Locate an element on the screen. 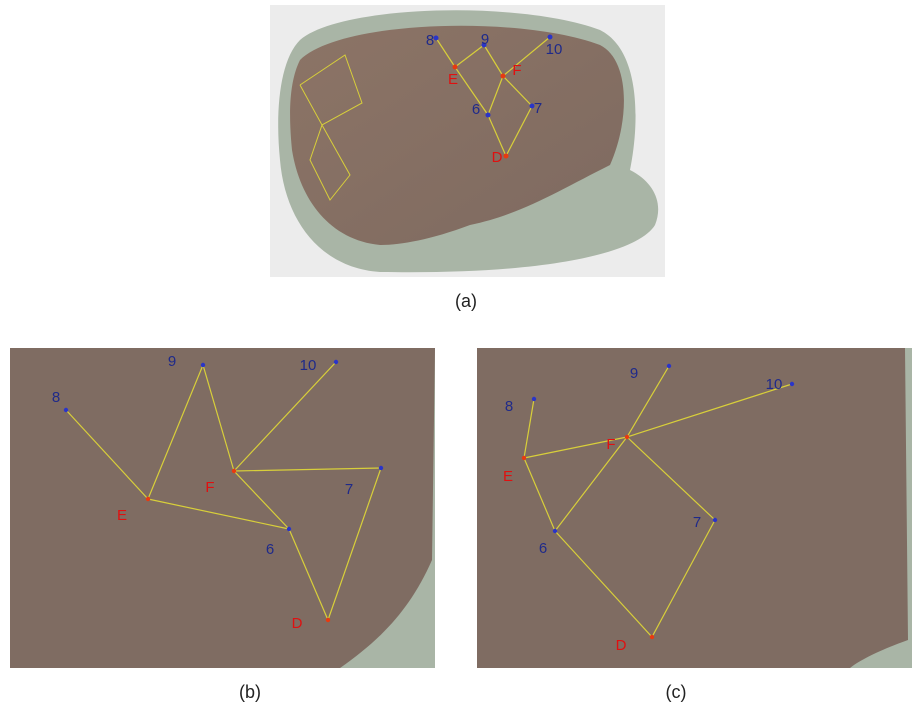  brain is located at coordinates (457, 135).